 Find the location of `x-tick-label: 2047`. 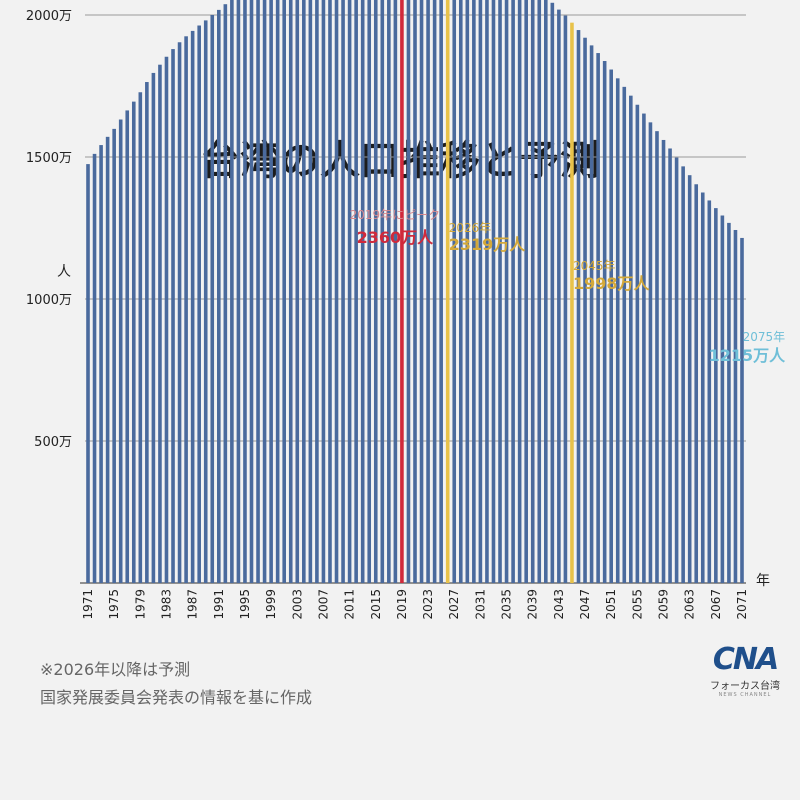

x-tick-label: 2047 is located at coordinates (585, 604).